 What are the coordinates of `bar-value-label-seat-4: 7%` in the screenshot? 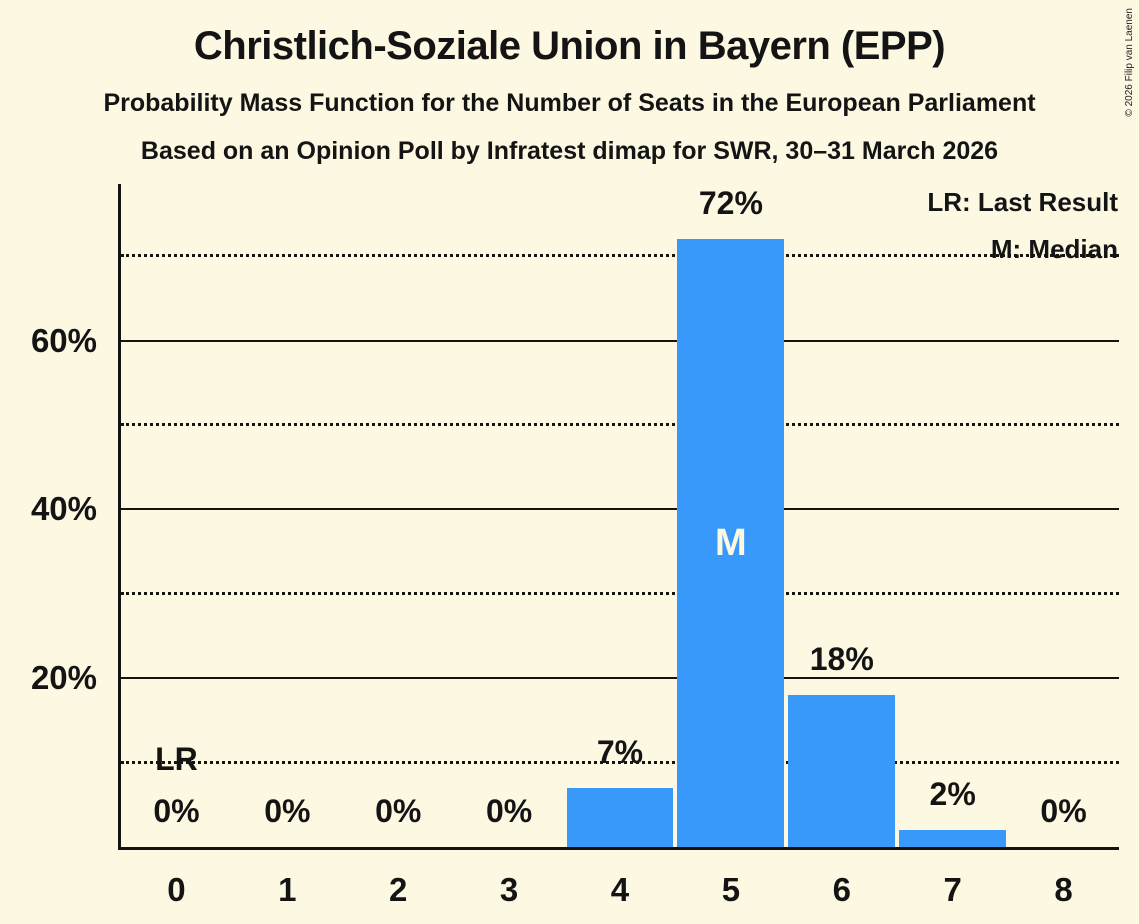 It's located at (620, 751).